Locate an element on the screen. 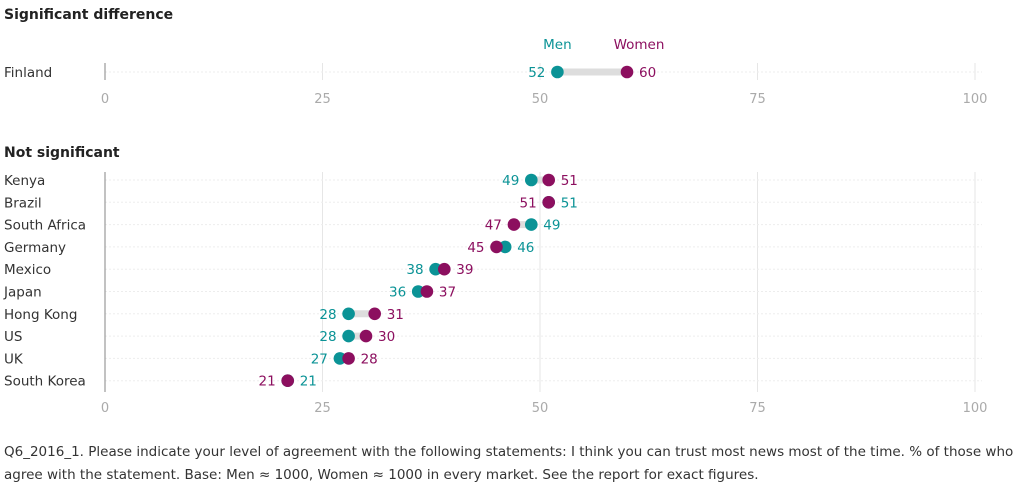 The width and height of the screenshot is (1024, 498). group-title-1: Not significant is located at coordinates (62, 153).